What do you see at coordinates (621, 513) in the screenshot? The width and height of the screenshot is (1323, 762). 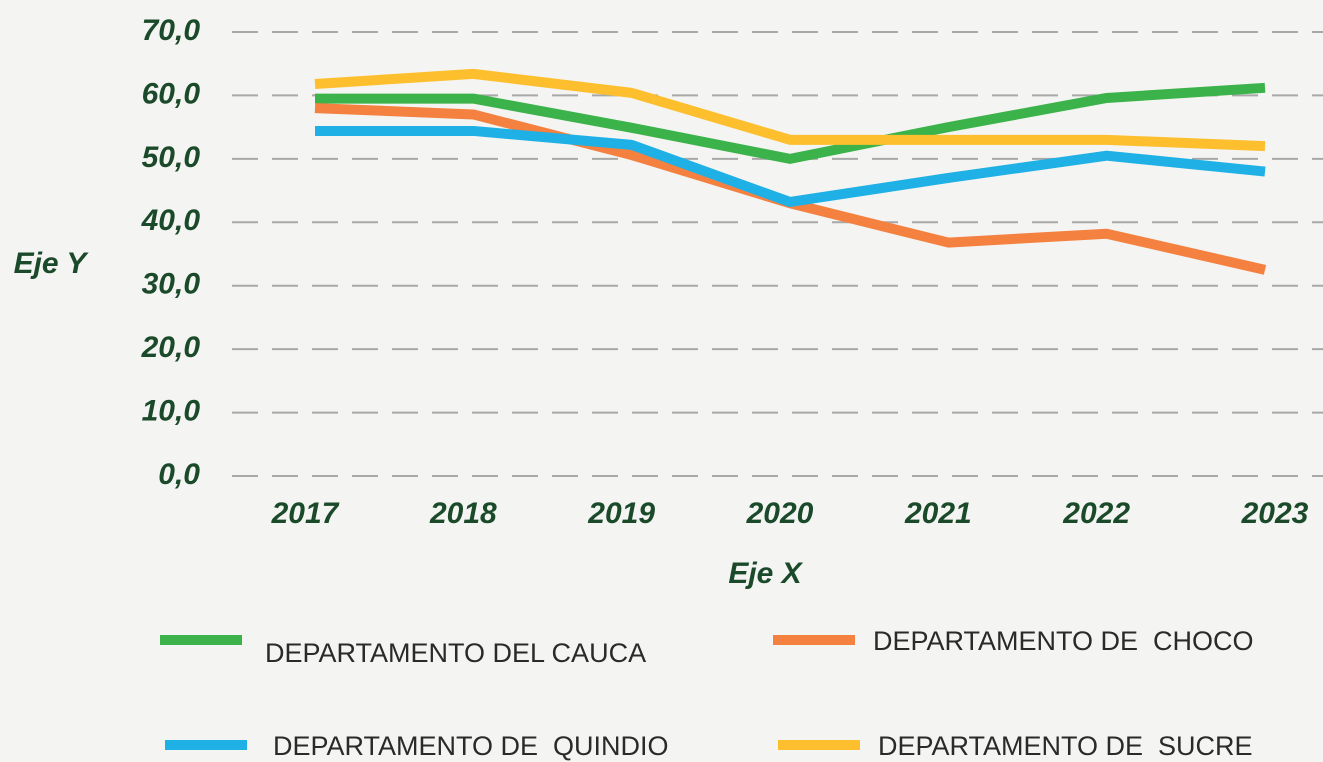 I see `x-tick-label: 2019` at bounding box center [621, 513].